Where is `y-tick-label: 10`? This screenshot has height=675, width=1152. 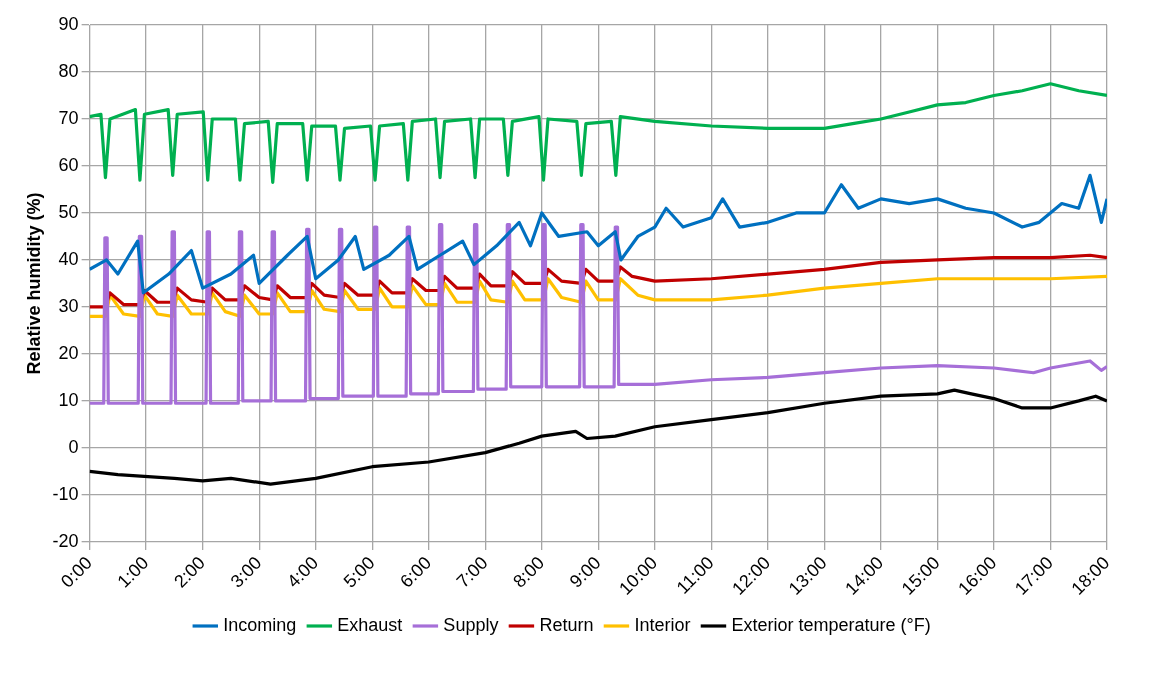 y-tick-label: 10 is located at coordinates (68, 399).